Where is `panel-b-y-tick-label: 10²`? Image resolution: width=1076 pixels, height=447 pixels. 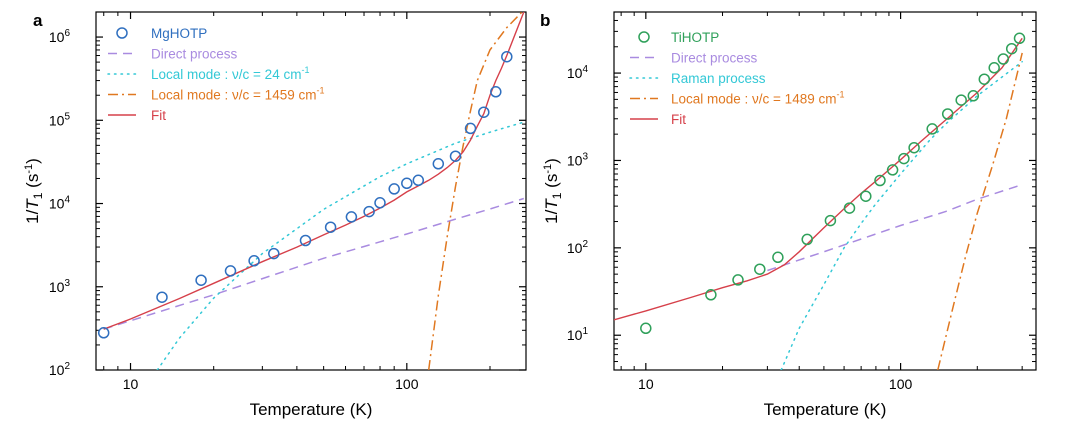
panel-b-y-tick-label: 10² is located at coordinates (578, 247).